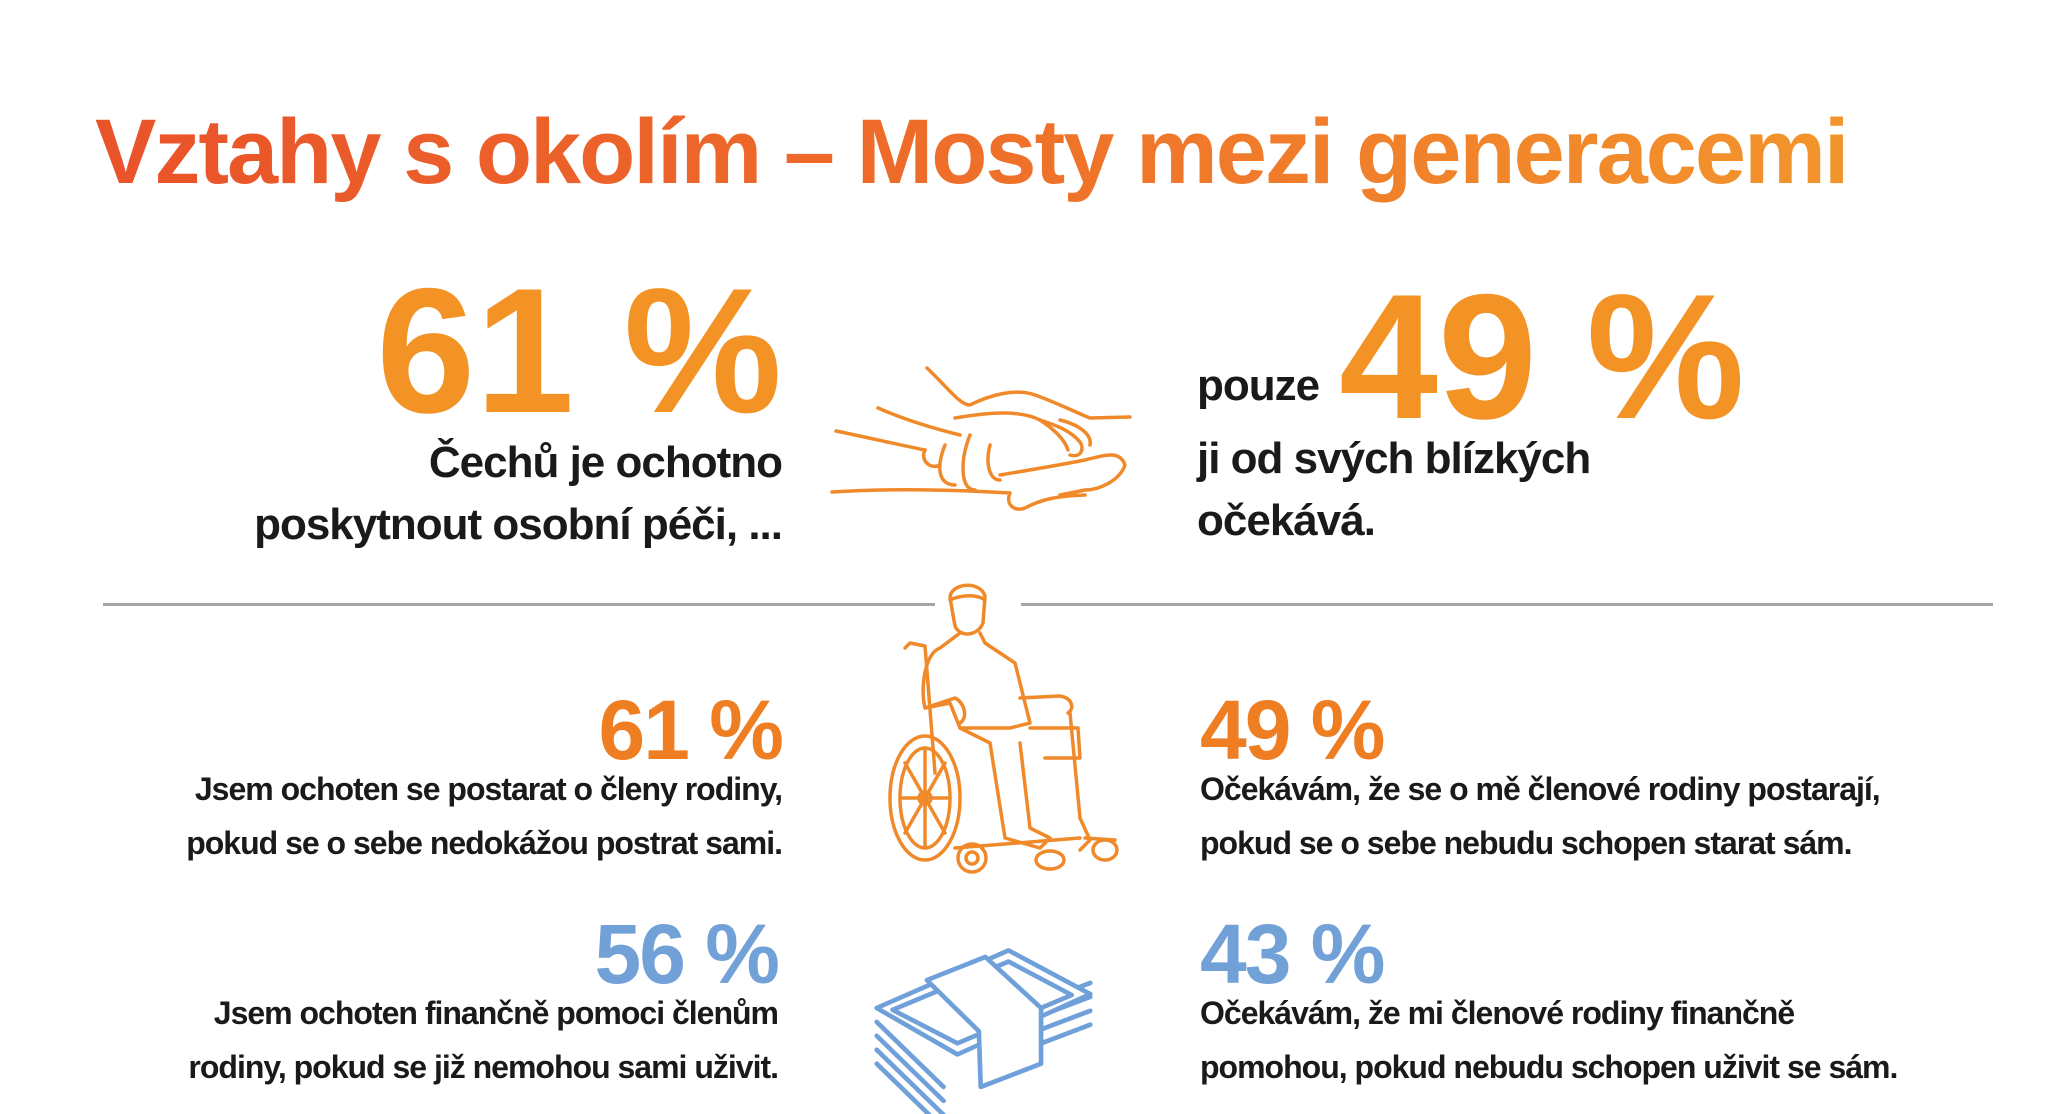 This screenshot has height=1114, width=2069. What do you see at coordinates (1542, 356) in the screenshot?
I see `hero-right-percentage: 49 %` at bounding box center [1542, 356].